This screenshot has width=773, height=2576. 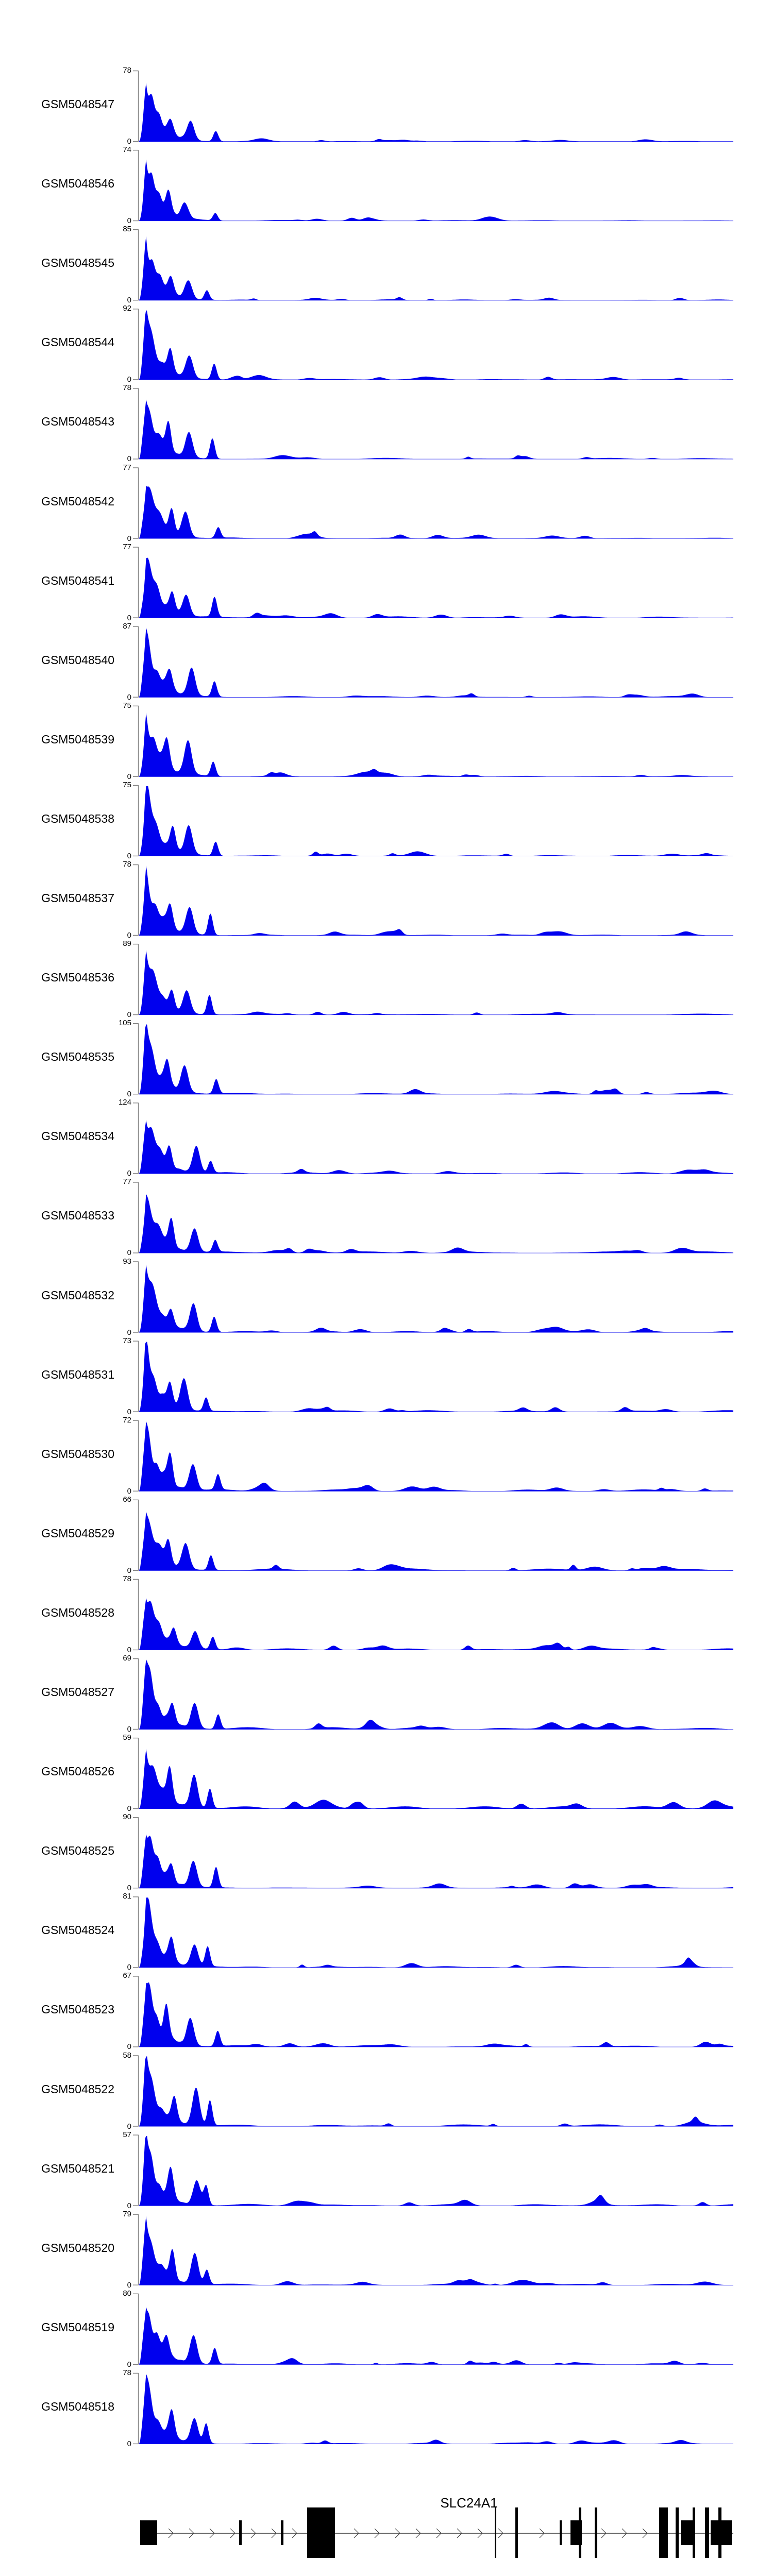 What do you see at coordinates (77, 2406) in the screenshot?
I see `track-label: GSM5048518` at bounding box center [77, 2406].